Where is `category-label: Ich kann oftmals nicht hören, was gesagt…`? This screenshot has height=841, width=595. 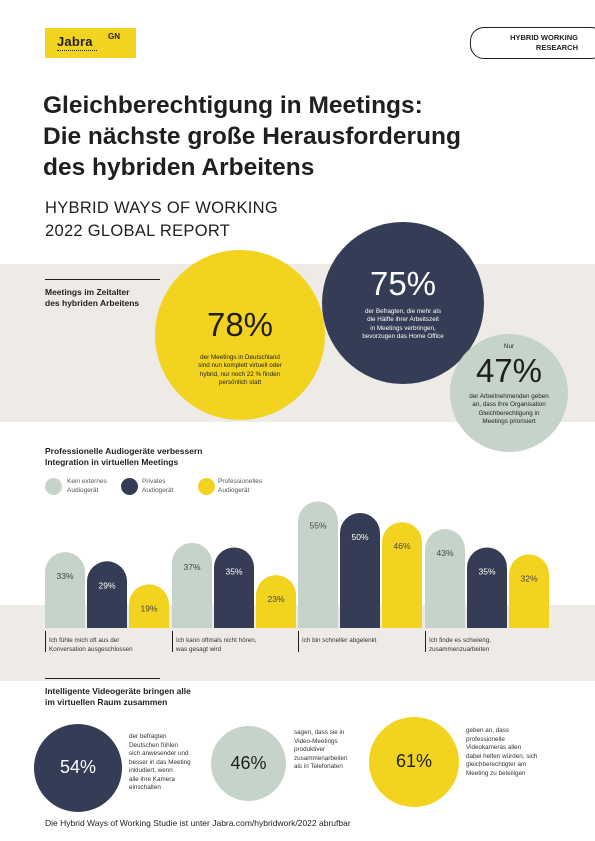 category-label: Ich kann oftmals nicht hören, was gesagt… is located at coordinates (216, 645).